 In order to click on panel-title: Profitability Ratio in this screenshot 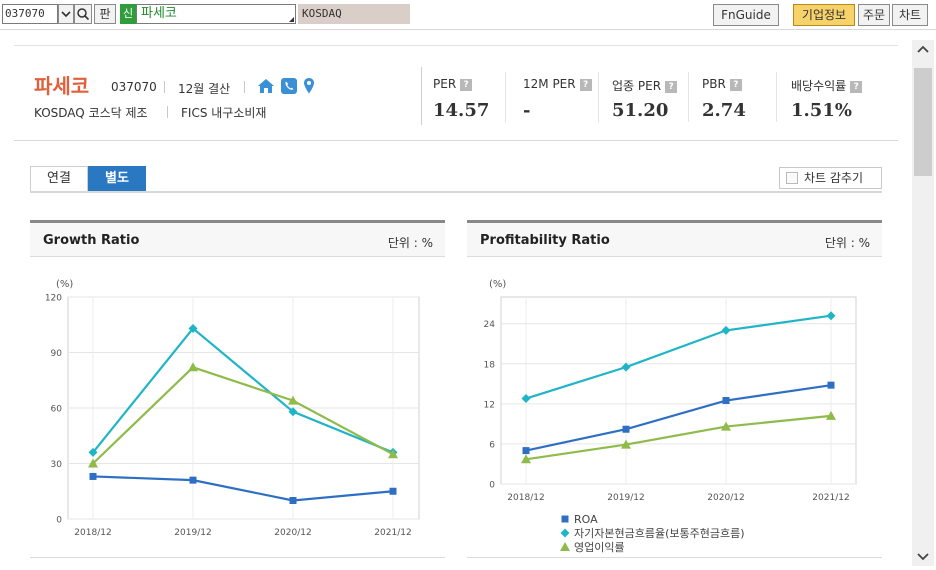, I will do `click(545, 240)`.